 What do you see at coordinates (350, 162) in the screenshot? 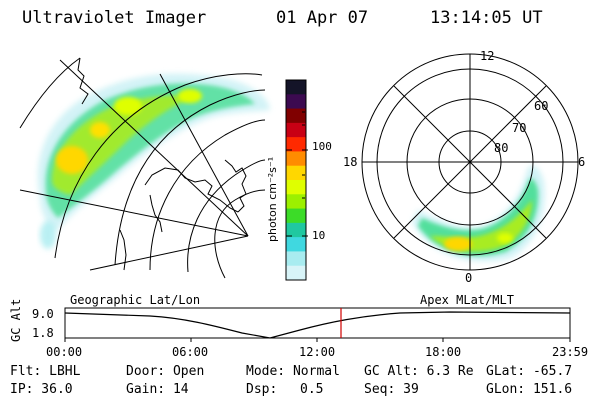
I see `mlt-label-18: 18` at bounding box center [350, 162].